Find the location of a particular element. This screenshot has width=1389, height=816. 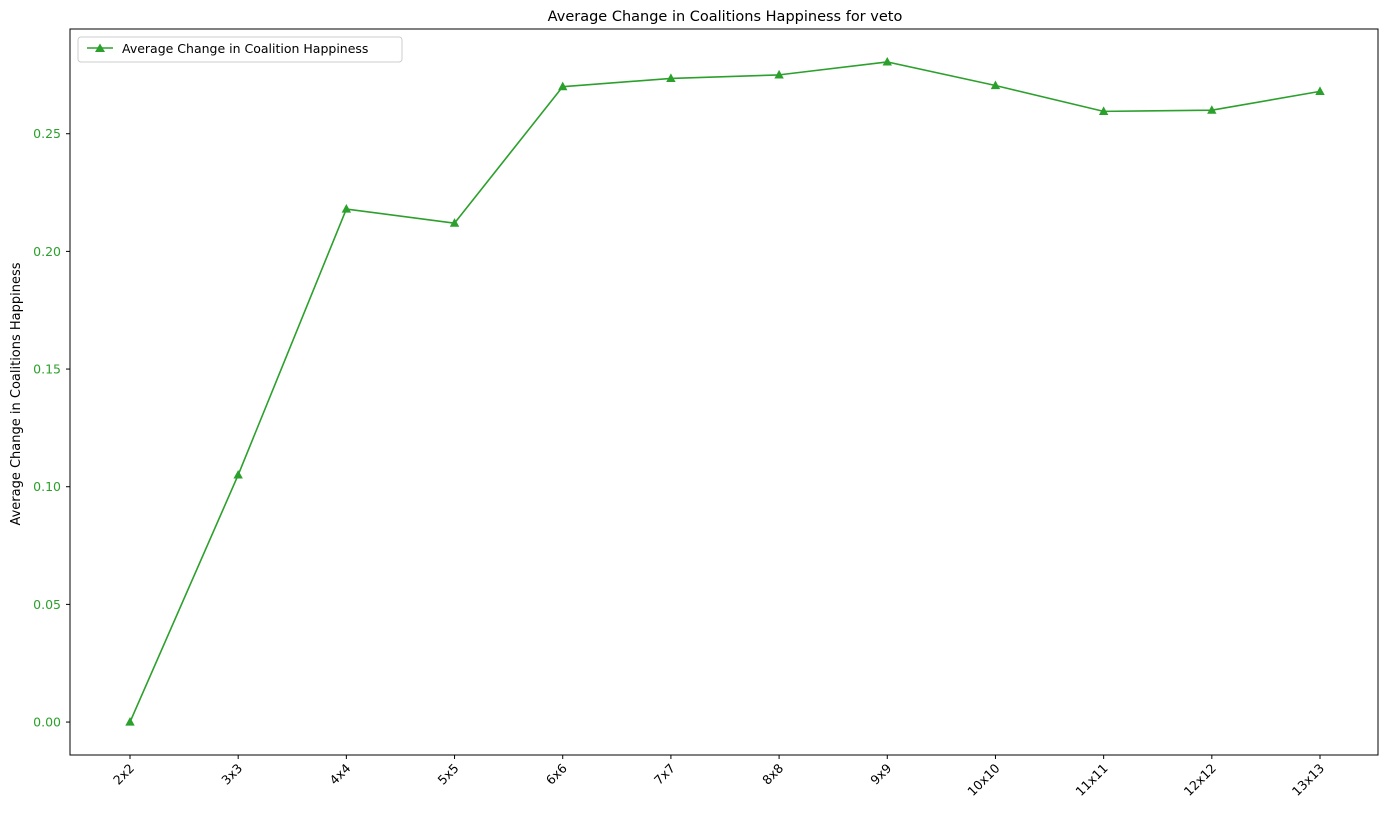

y-axis-label: Average Change in Coalitions Happiness is located at coordinates (16, 393).